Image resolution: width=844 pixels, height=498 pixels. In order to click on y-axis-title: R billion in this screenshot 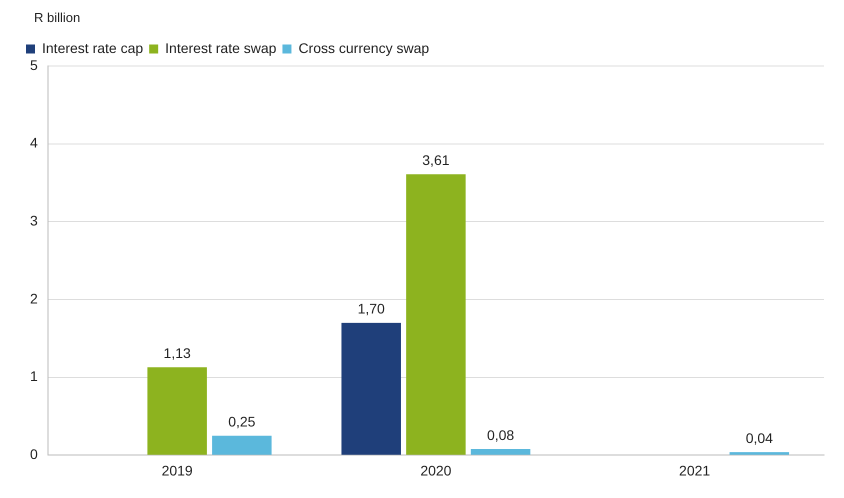, I will do `click(57, 18)`.